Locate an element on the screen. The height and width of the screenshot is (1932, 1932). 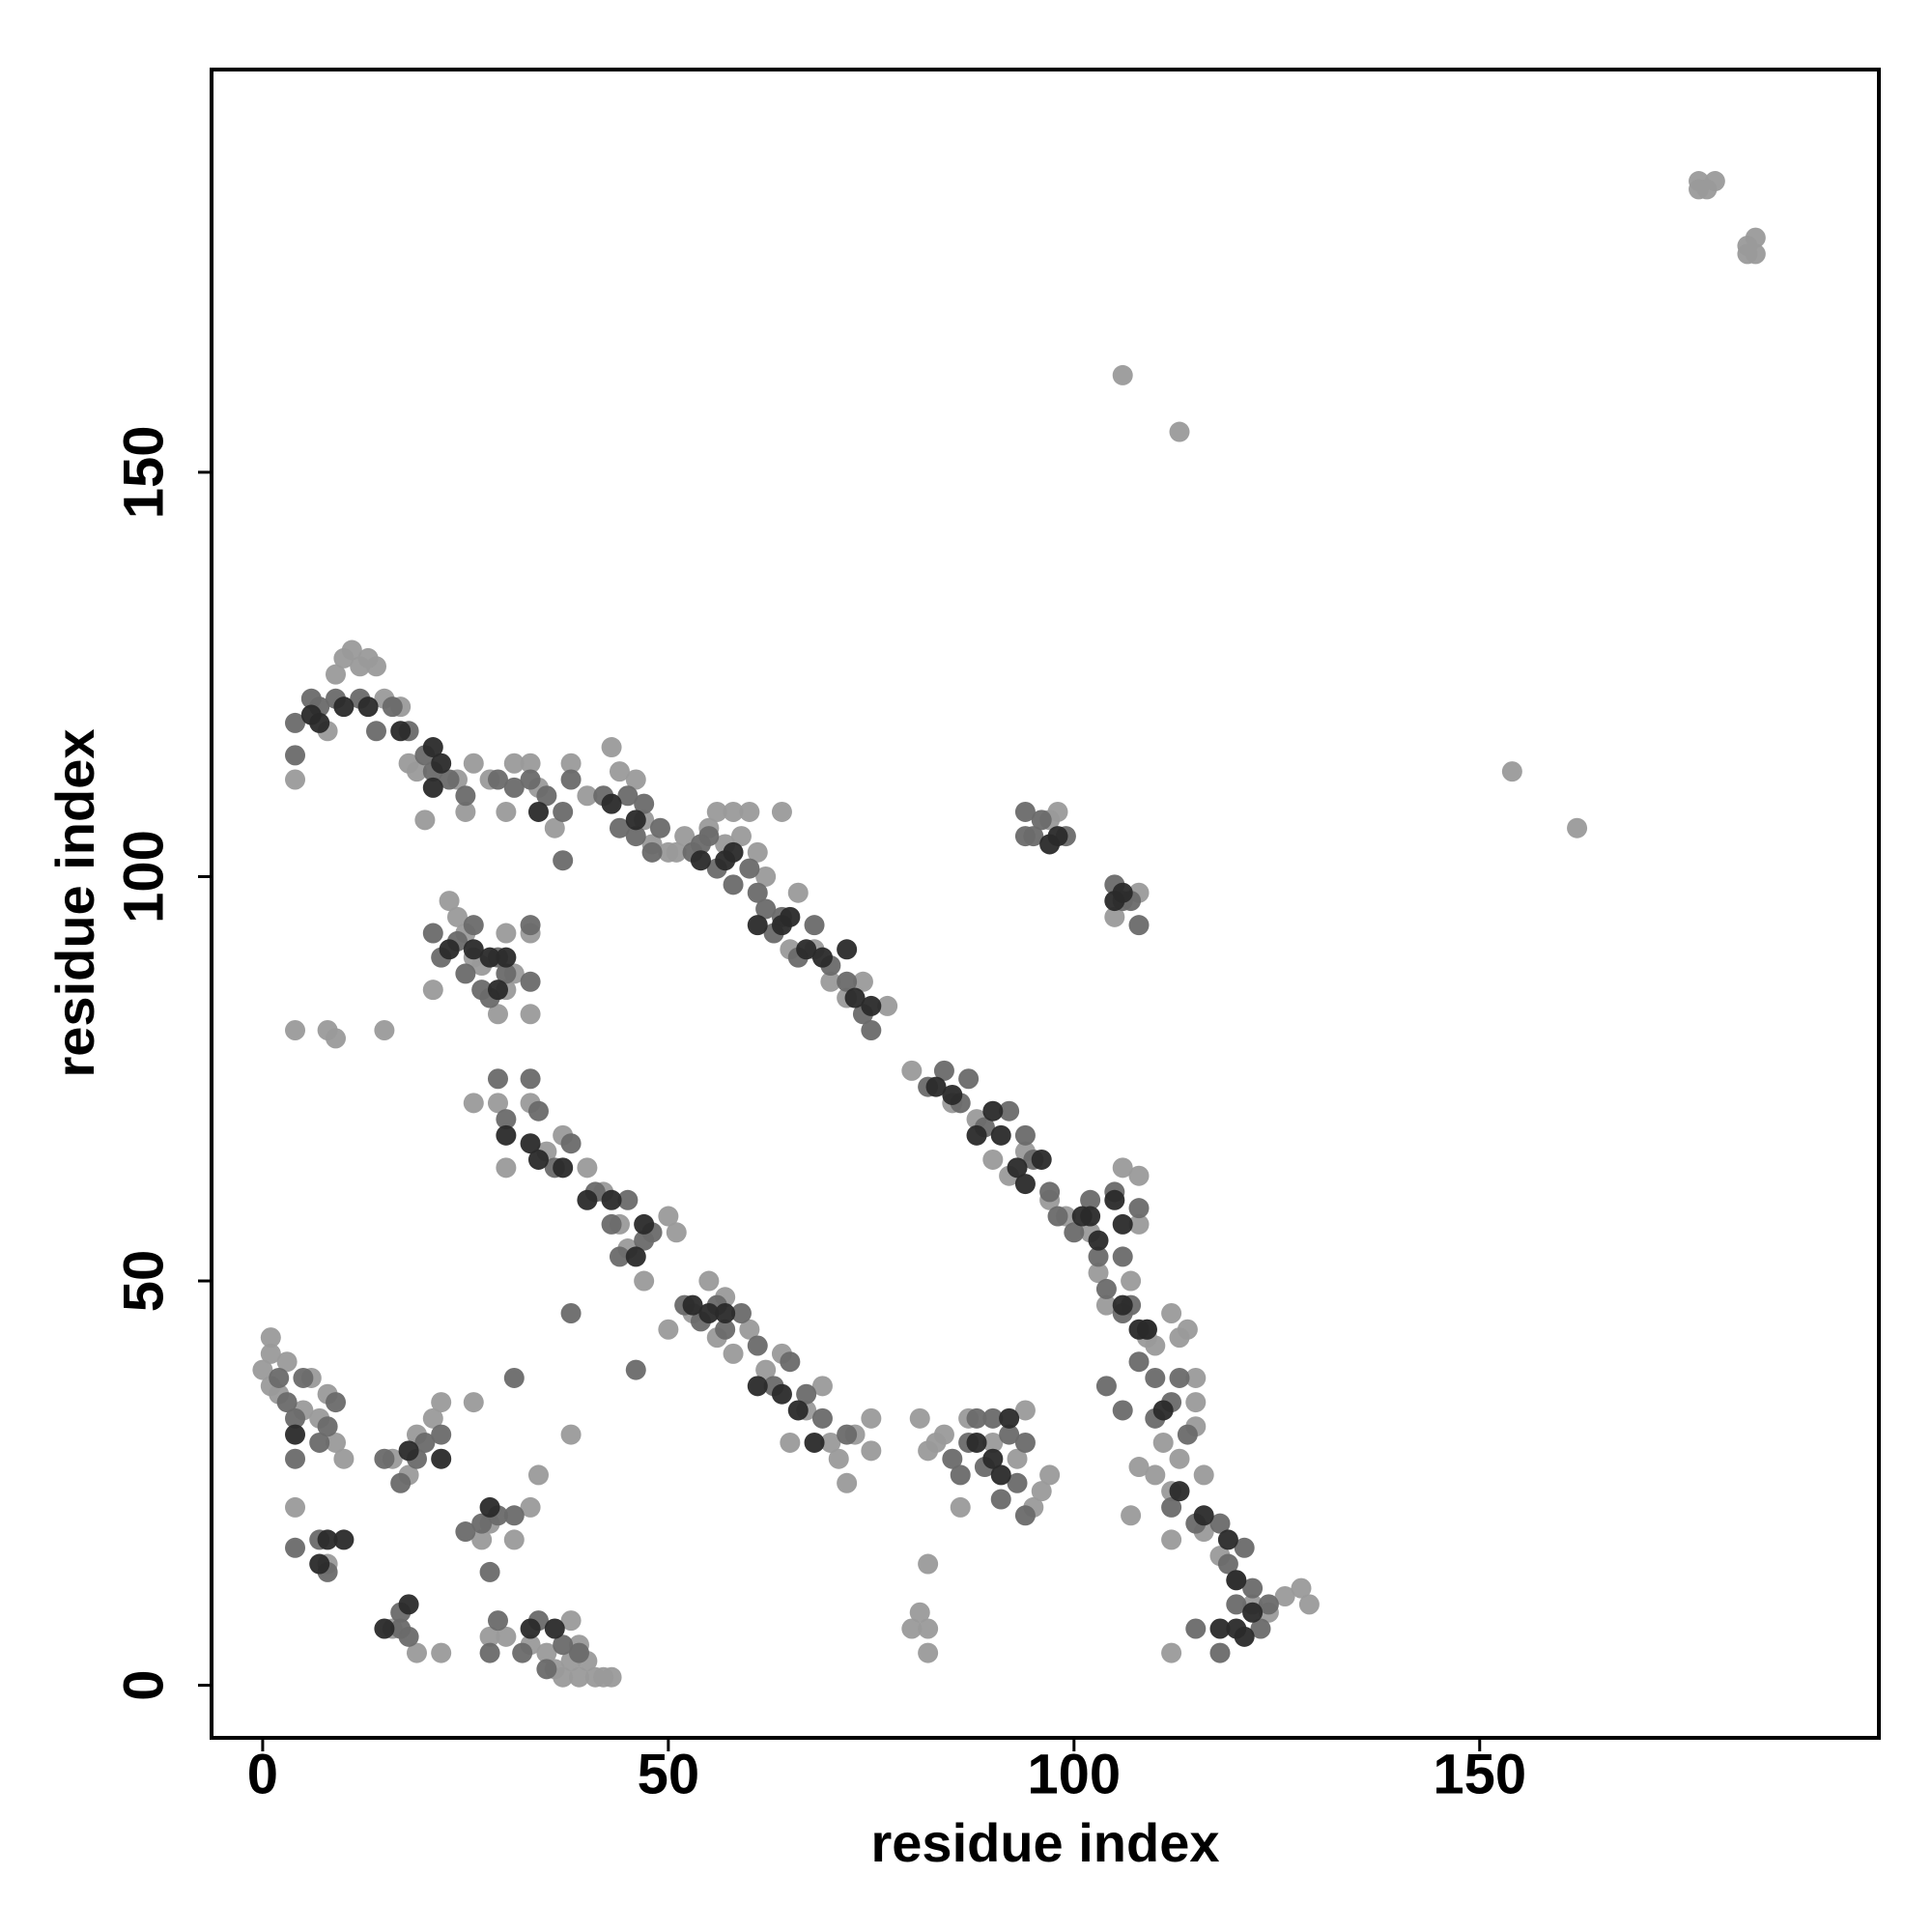
x-tick-label: 0 is located at coordinates (262, 1774).